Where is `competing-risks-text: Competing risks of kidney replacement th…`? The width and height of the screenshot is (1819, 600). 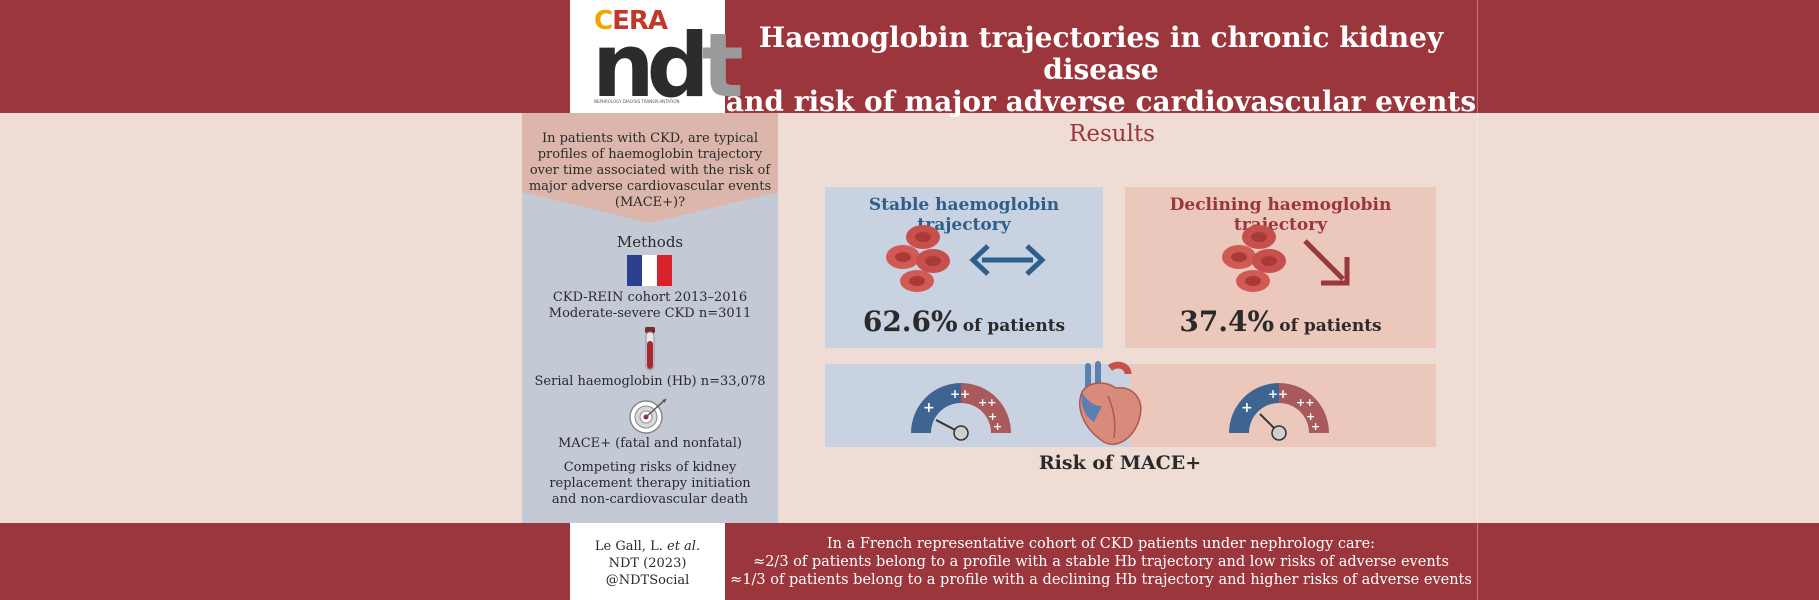 competing-risks-text: Competing risks of kidney replacement th… is located at coordinates (650, 484).